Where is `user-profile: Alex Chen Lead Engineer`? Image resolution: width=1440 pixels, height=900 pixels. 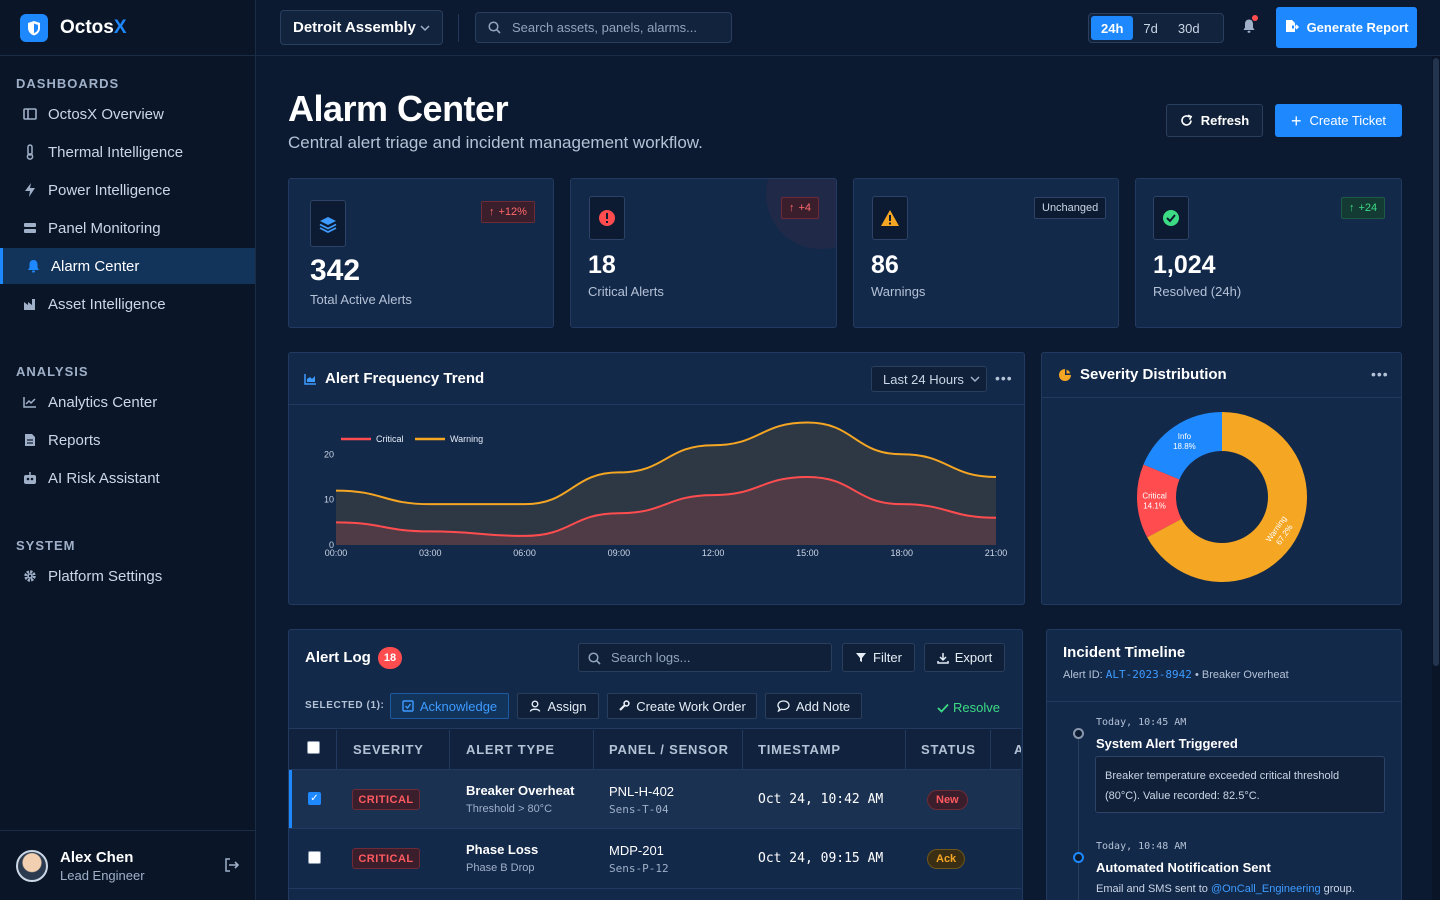
user-profile: Alex Chen Lead Engineer is located at coordinates (128, 865).